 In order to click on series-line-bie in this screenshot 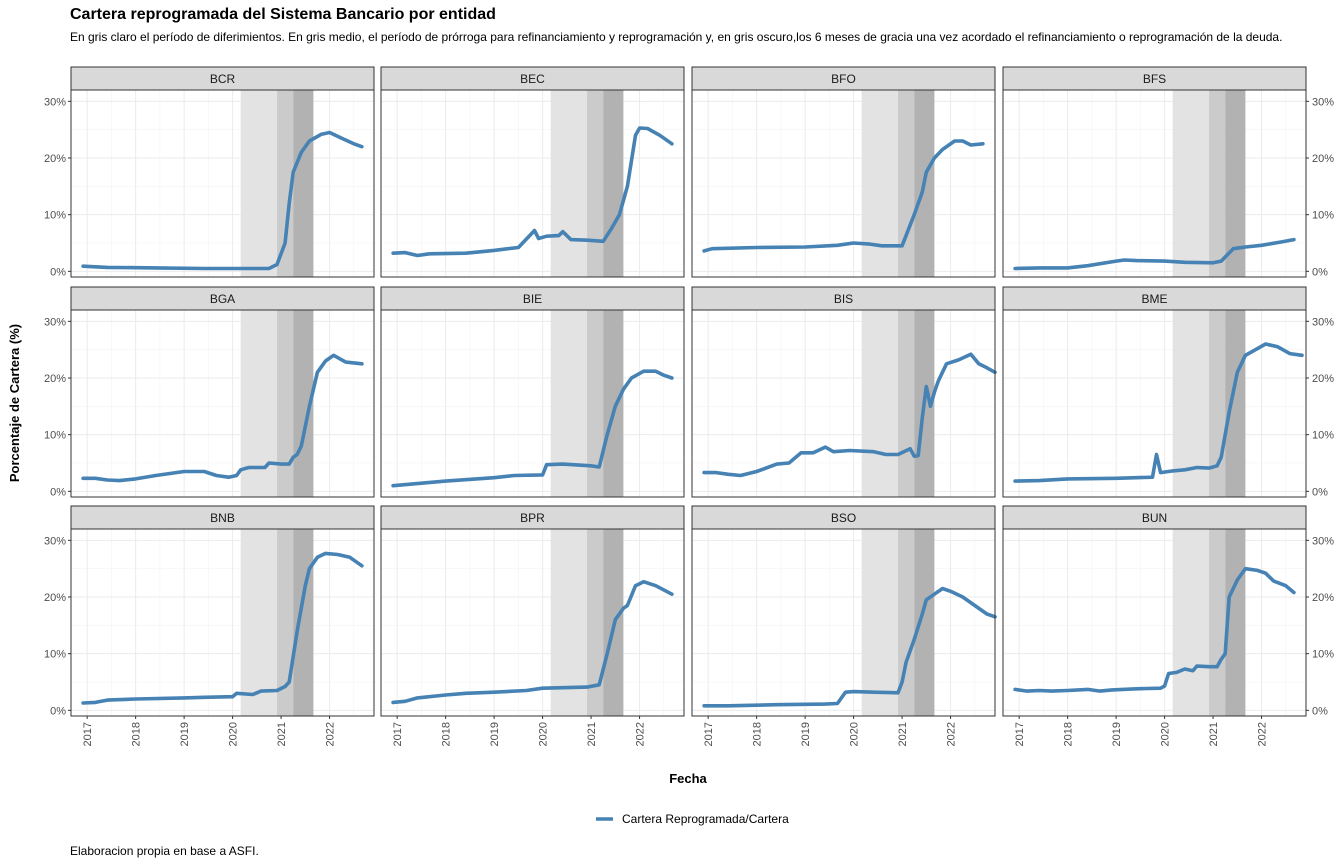, I will do `click(532, 428)`.